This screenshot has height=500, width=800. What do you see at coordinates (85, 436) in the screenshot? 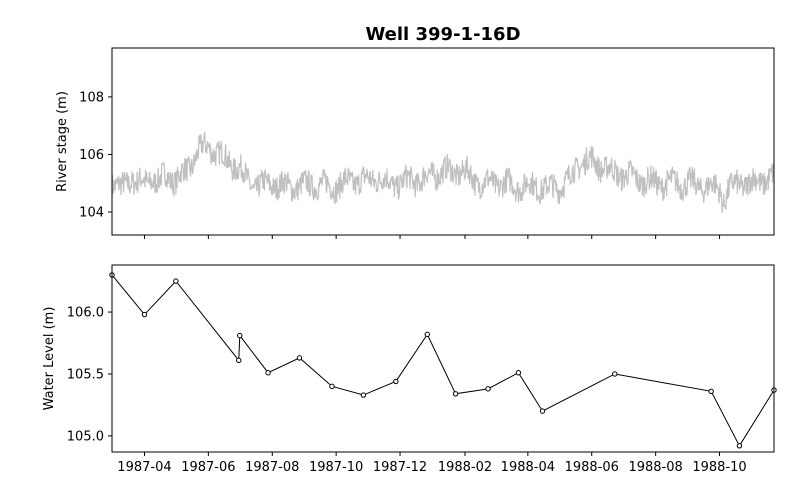
I see `y-tick-label: 105.0` at bounding box center [85, 436].